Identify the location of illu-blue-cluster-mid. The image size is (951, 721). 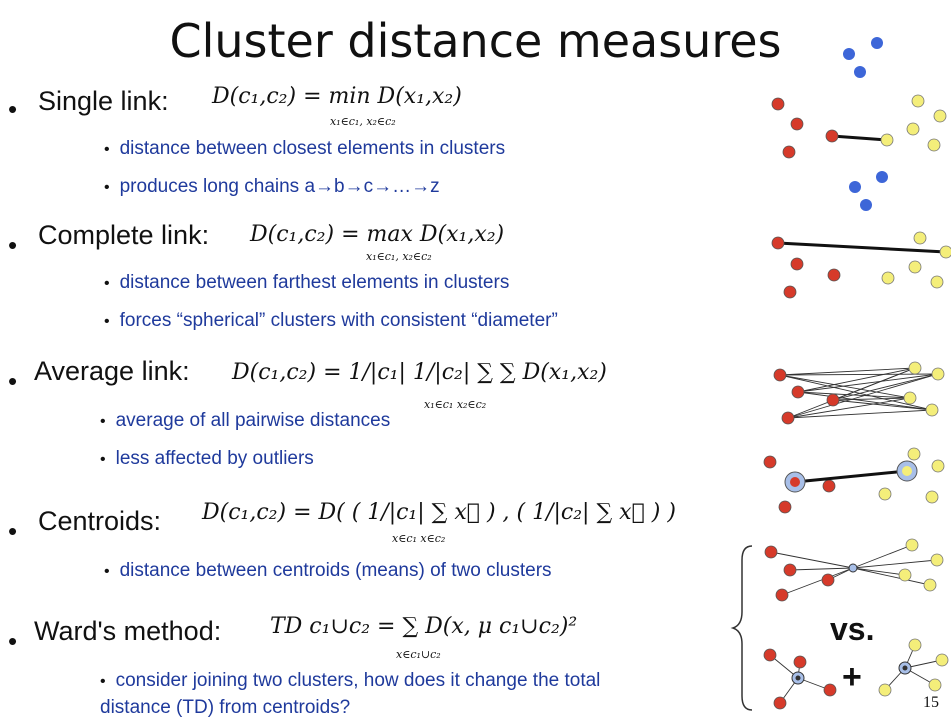
(868, 191).